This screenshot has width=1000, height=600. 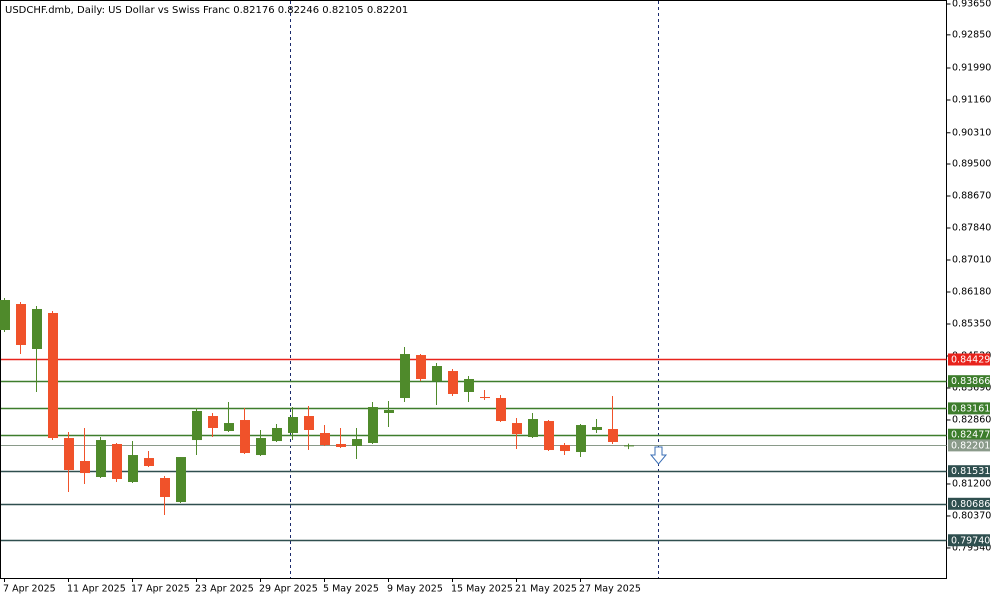 I want to click on y-tick-label: 0.89500, so click(x=971, y=163).